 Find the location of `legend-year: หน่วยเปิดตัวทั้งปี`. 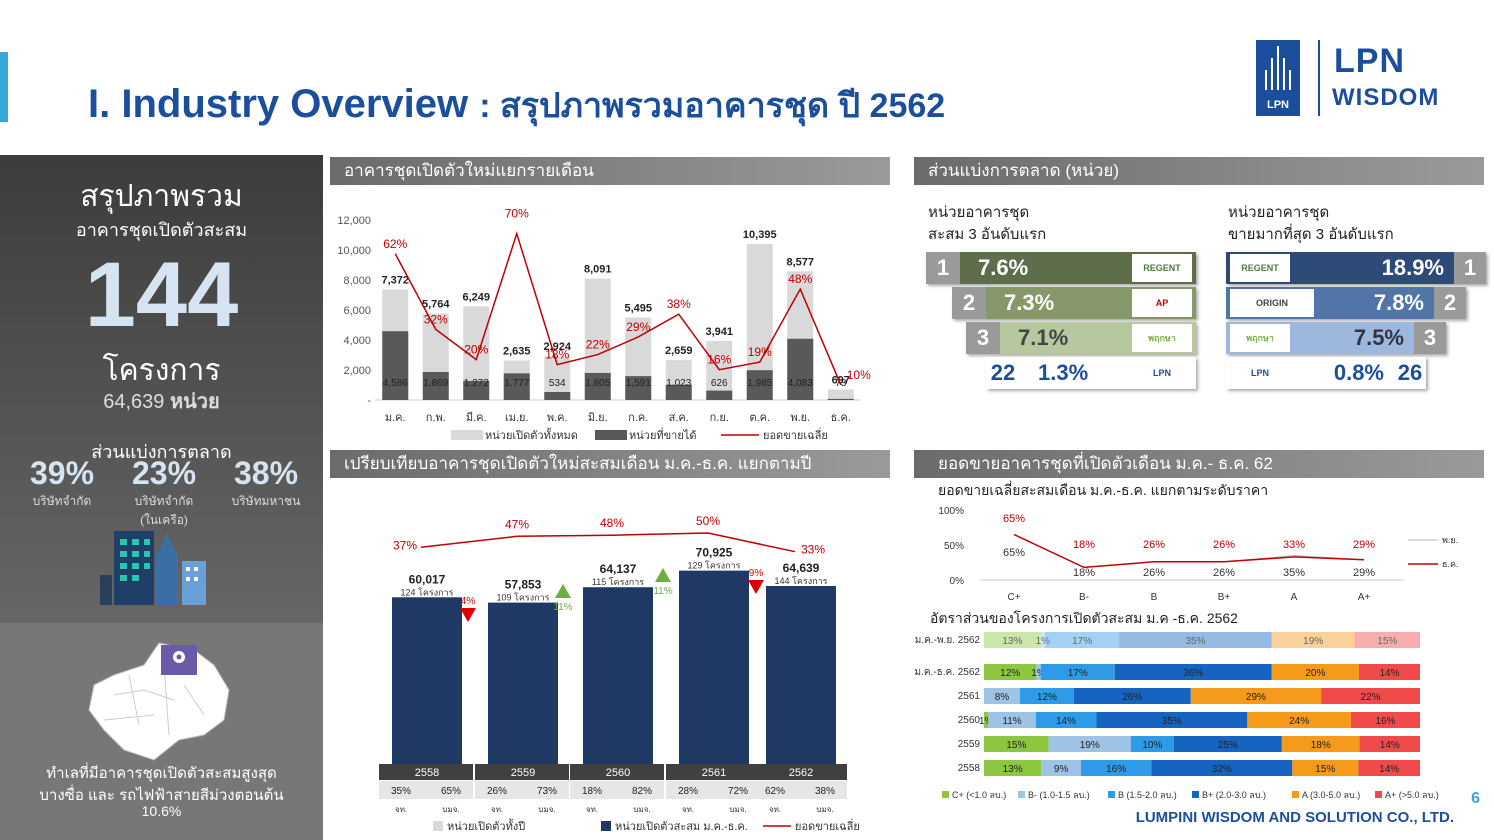

legend-year: หน่วยเปิดตัวทั้งปี is located at coordinates (486, 825).